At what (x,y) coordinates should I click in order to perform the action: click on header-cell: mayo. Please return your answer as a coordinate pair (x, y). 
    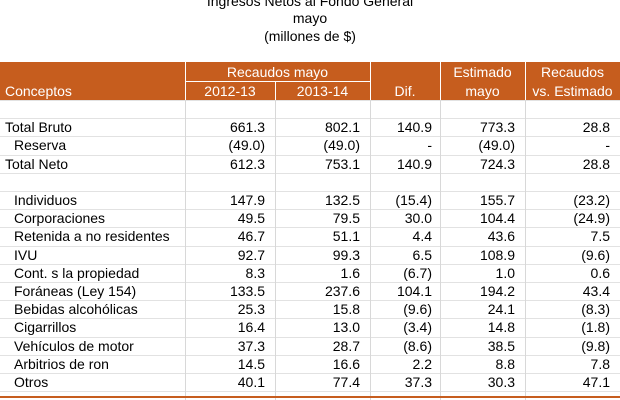
    Looking at the image, I should click on (482, 91).